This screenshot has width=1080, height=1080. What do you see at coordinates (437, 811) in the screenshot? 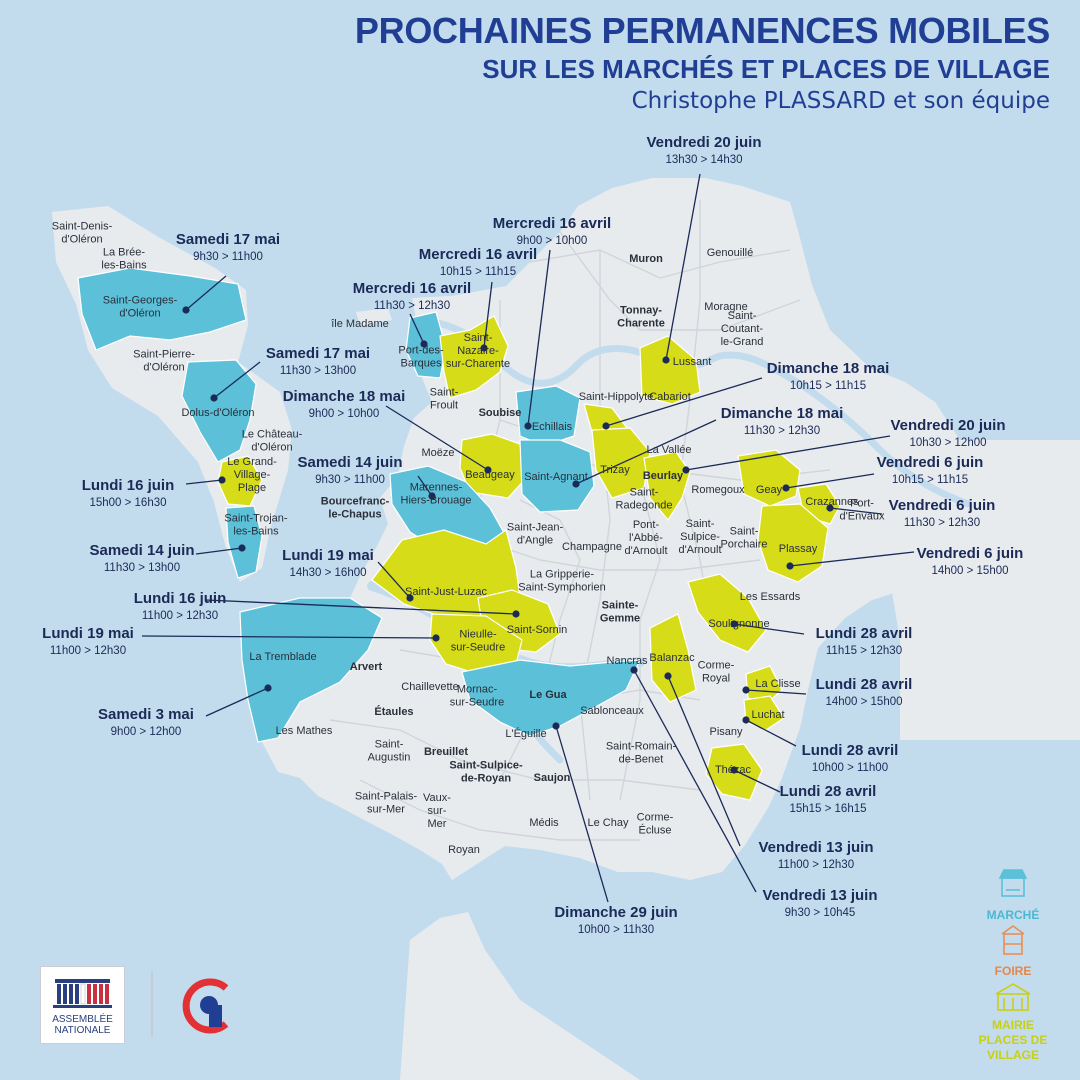
I see `place-label: Vaux-sur-Mer` at bounding box center [437, 811].